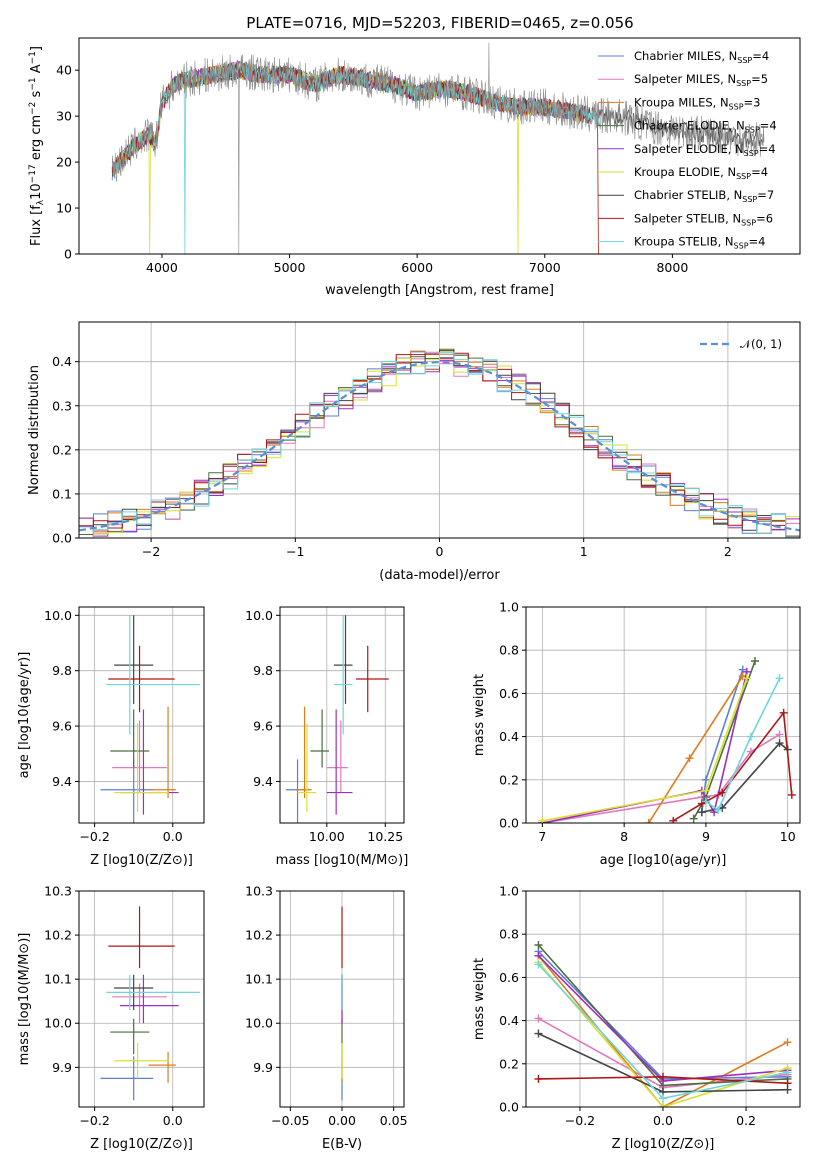 The image size is (819, 1170). What do you see at coordinates (479, 715) in the screenshot?
I see `y-axis-label: mass weight` at bounding box center [479, 715].